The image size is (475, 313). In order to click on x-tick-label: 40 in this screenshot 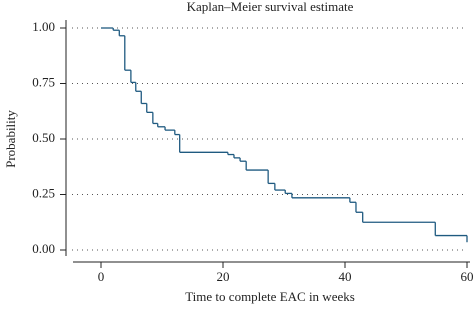, I will do `click(345, 276)`.